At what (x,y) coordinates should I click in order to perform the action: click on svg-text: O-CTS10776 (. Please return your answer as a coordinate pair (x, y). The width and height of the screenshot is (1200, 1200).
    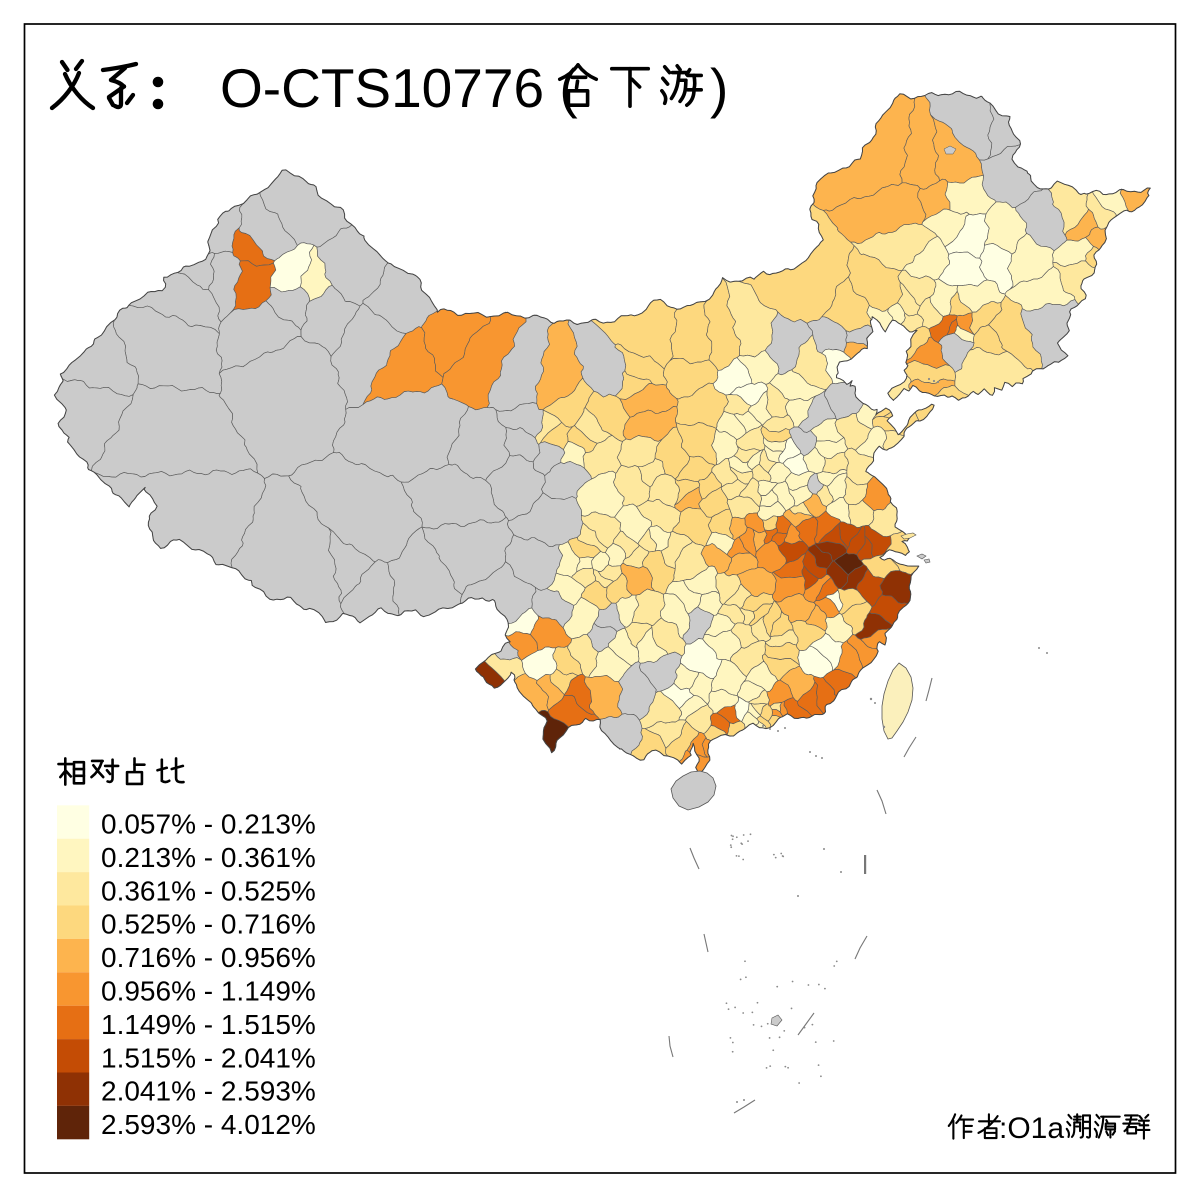
    Looking at the image, I should click on (399, 88).